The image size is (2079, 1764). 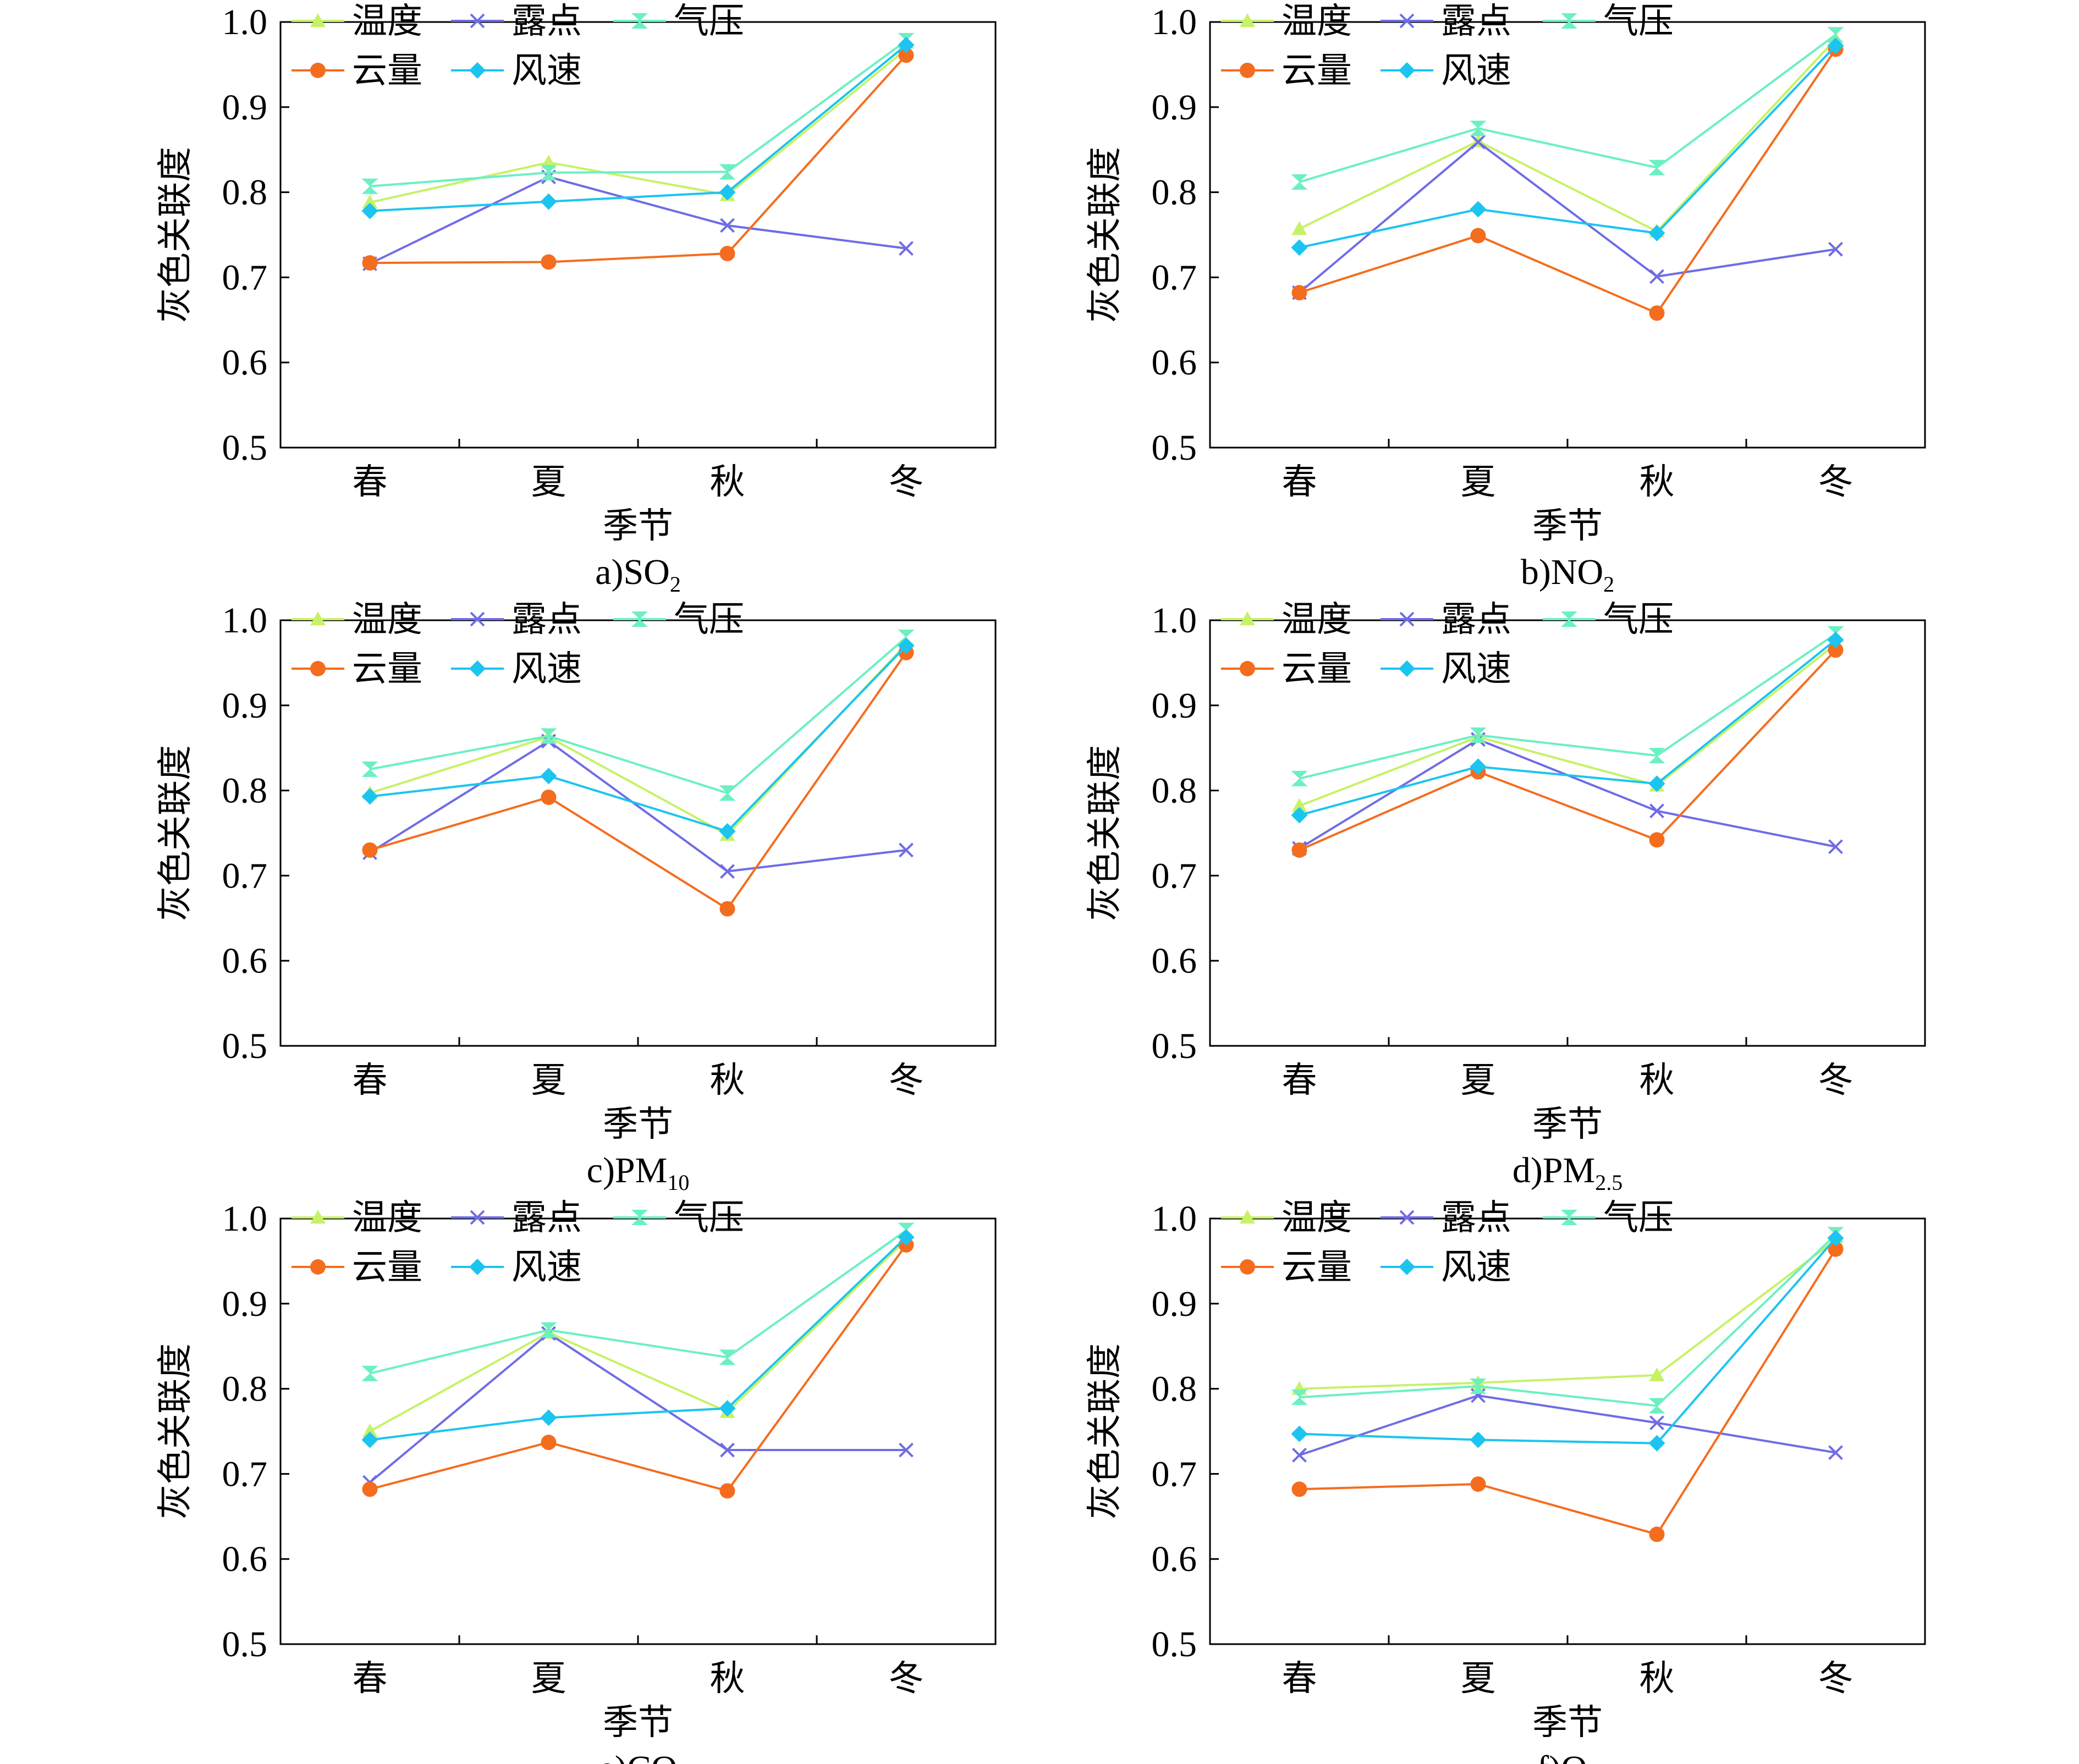 I want to click on series-云量, so click(x=638, y=780).